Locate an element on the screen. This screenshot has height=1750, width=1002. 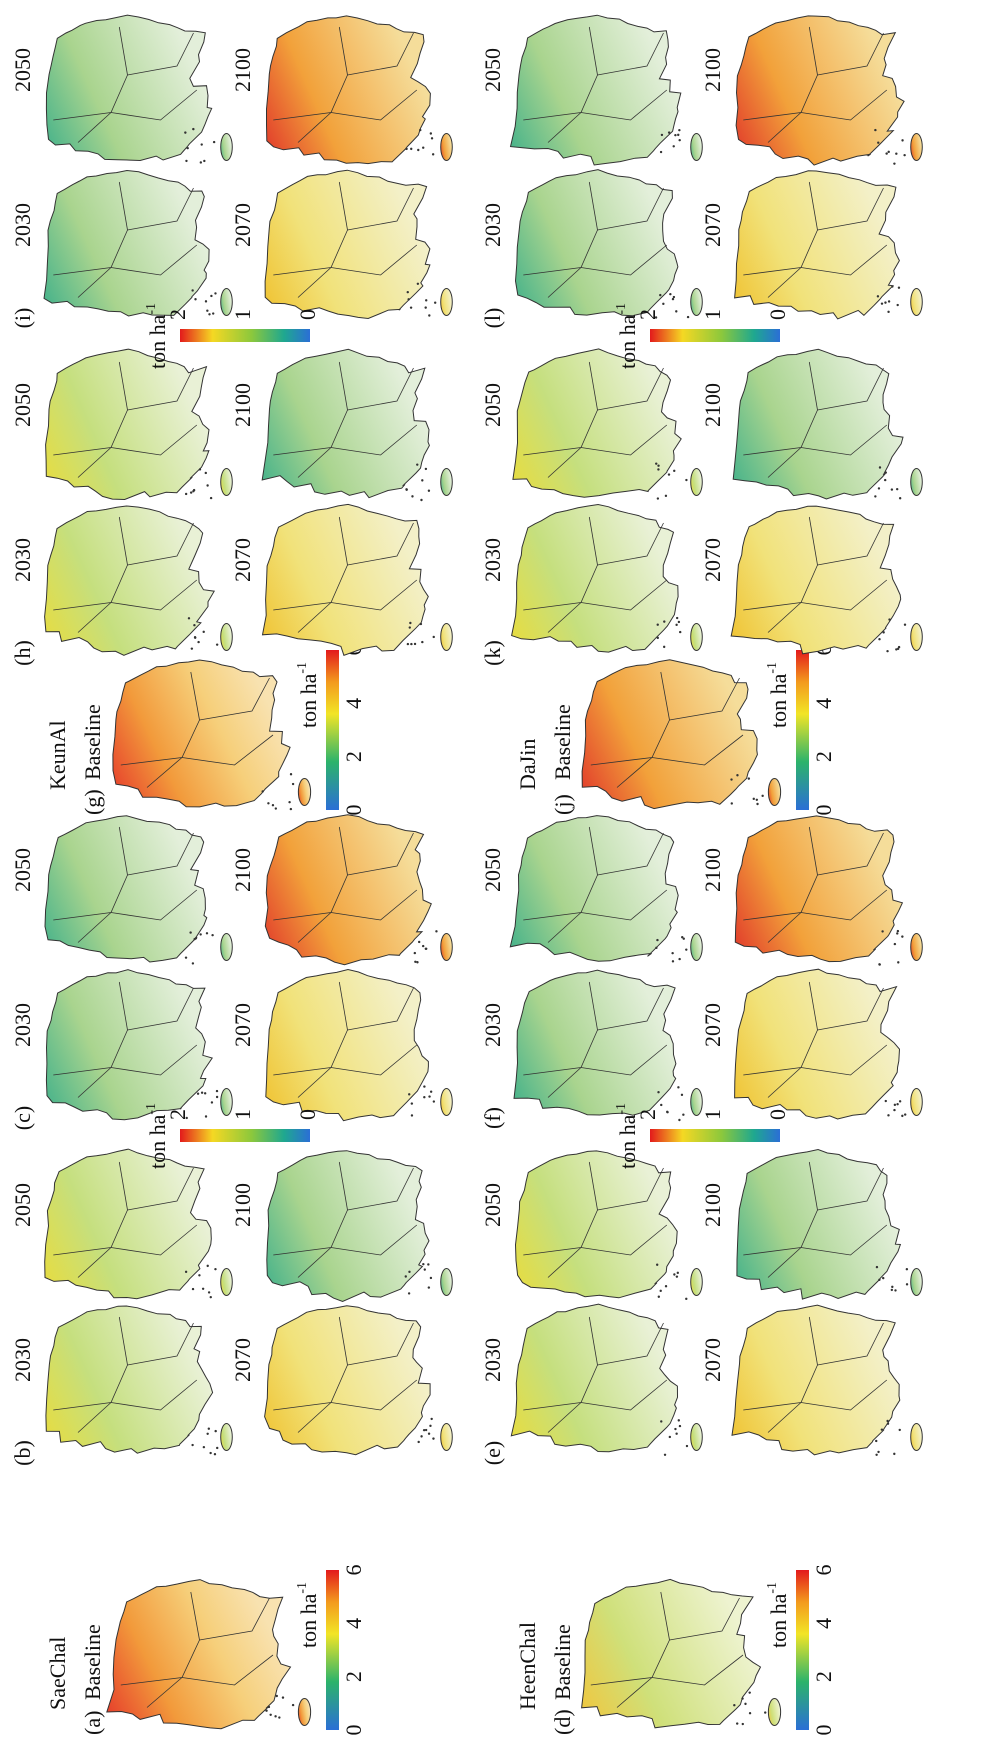
panel-label: (l) is located at coordinates (492, 318).